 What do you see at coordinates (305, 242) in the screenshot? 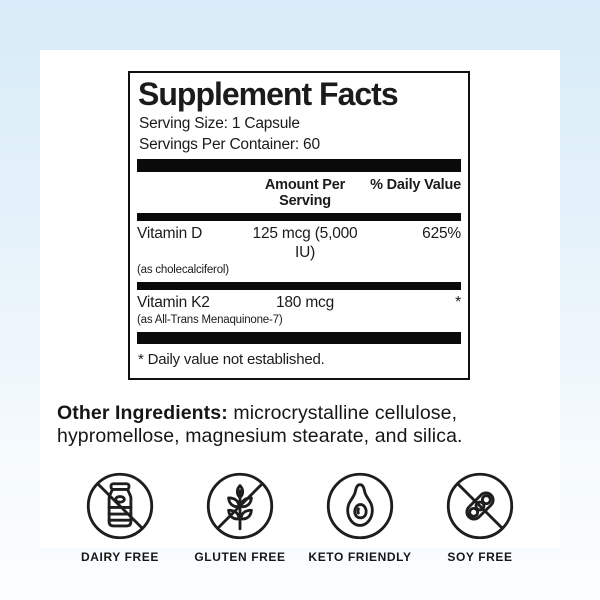
I see `nutrient-amount: 125 mcg (5,000 IU)` at bounding box center [305, 242].